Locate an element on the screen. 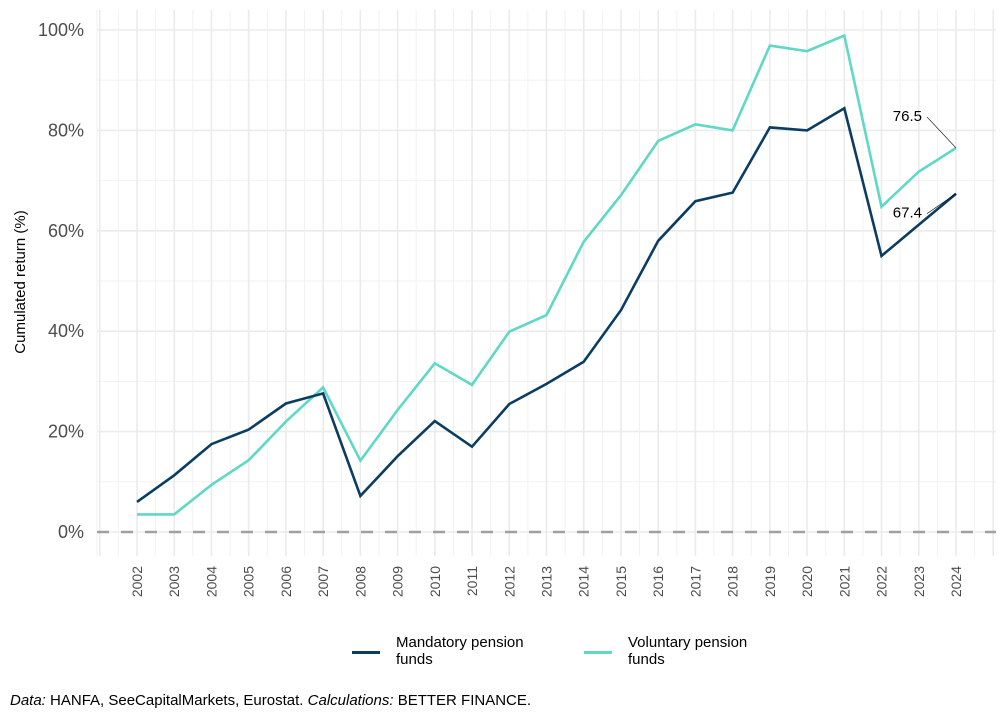 Image resolution: width=1008 pixels, height=720 pixels. x-tick-label: 2022 is located at coordinates (882, 581).